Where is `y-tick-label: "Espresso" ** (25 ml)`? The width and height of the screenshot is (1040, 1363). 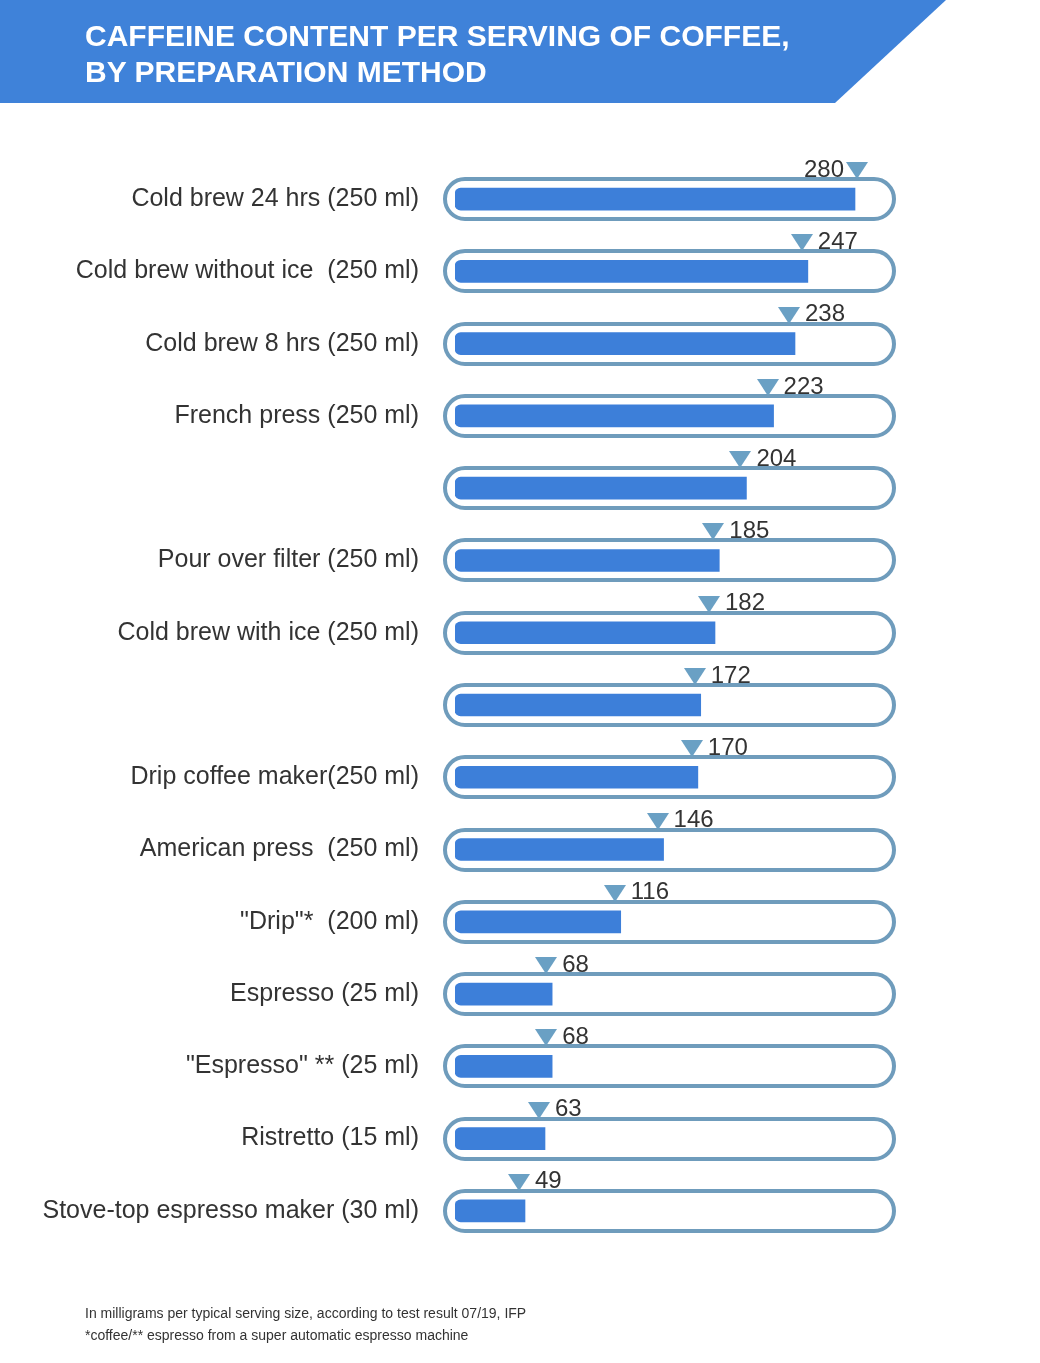 y-tick-label: "Espresso" ** (25 ml) is located at coordinates (302, 1064).